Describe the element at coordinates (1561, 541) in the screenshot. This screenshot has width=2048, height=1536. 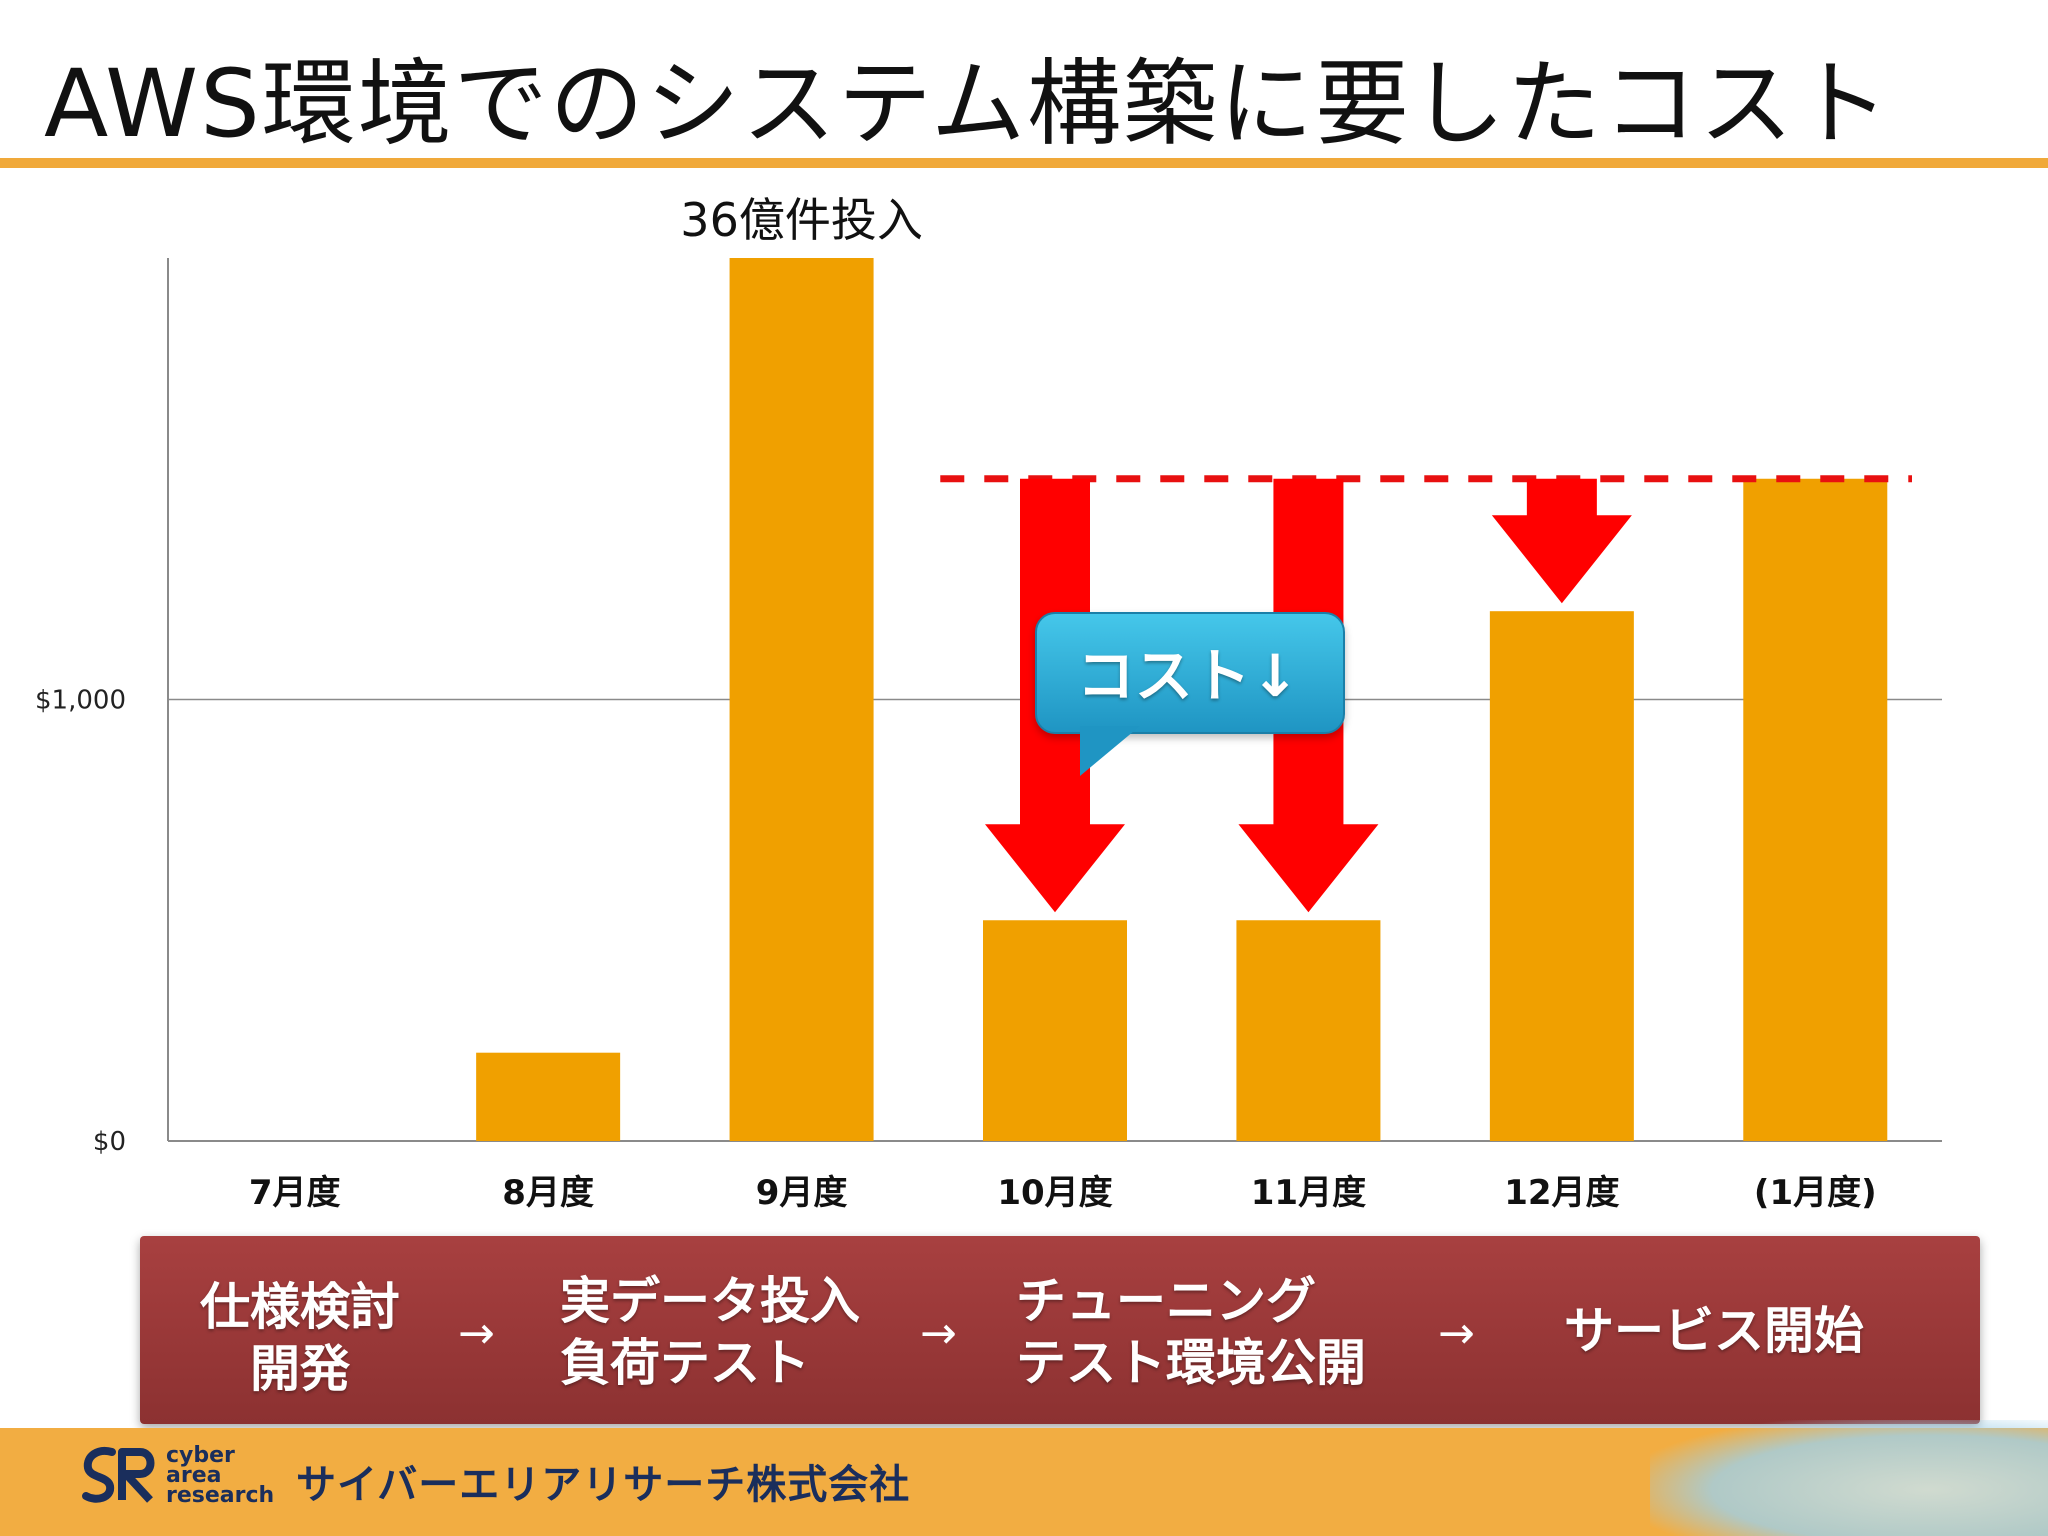
I see `cost-reduction-arrow` at that location.